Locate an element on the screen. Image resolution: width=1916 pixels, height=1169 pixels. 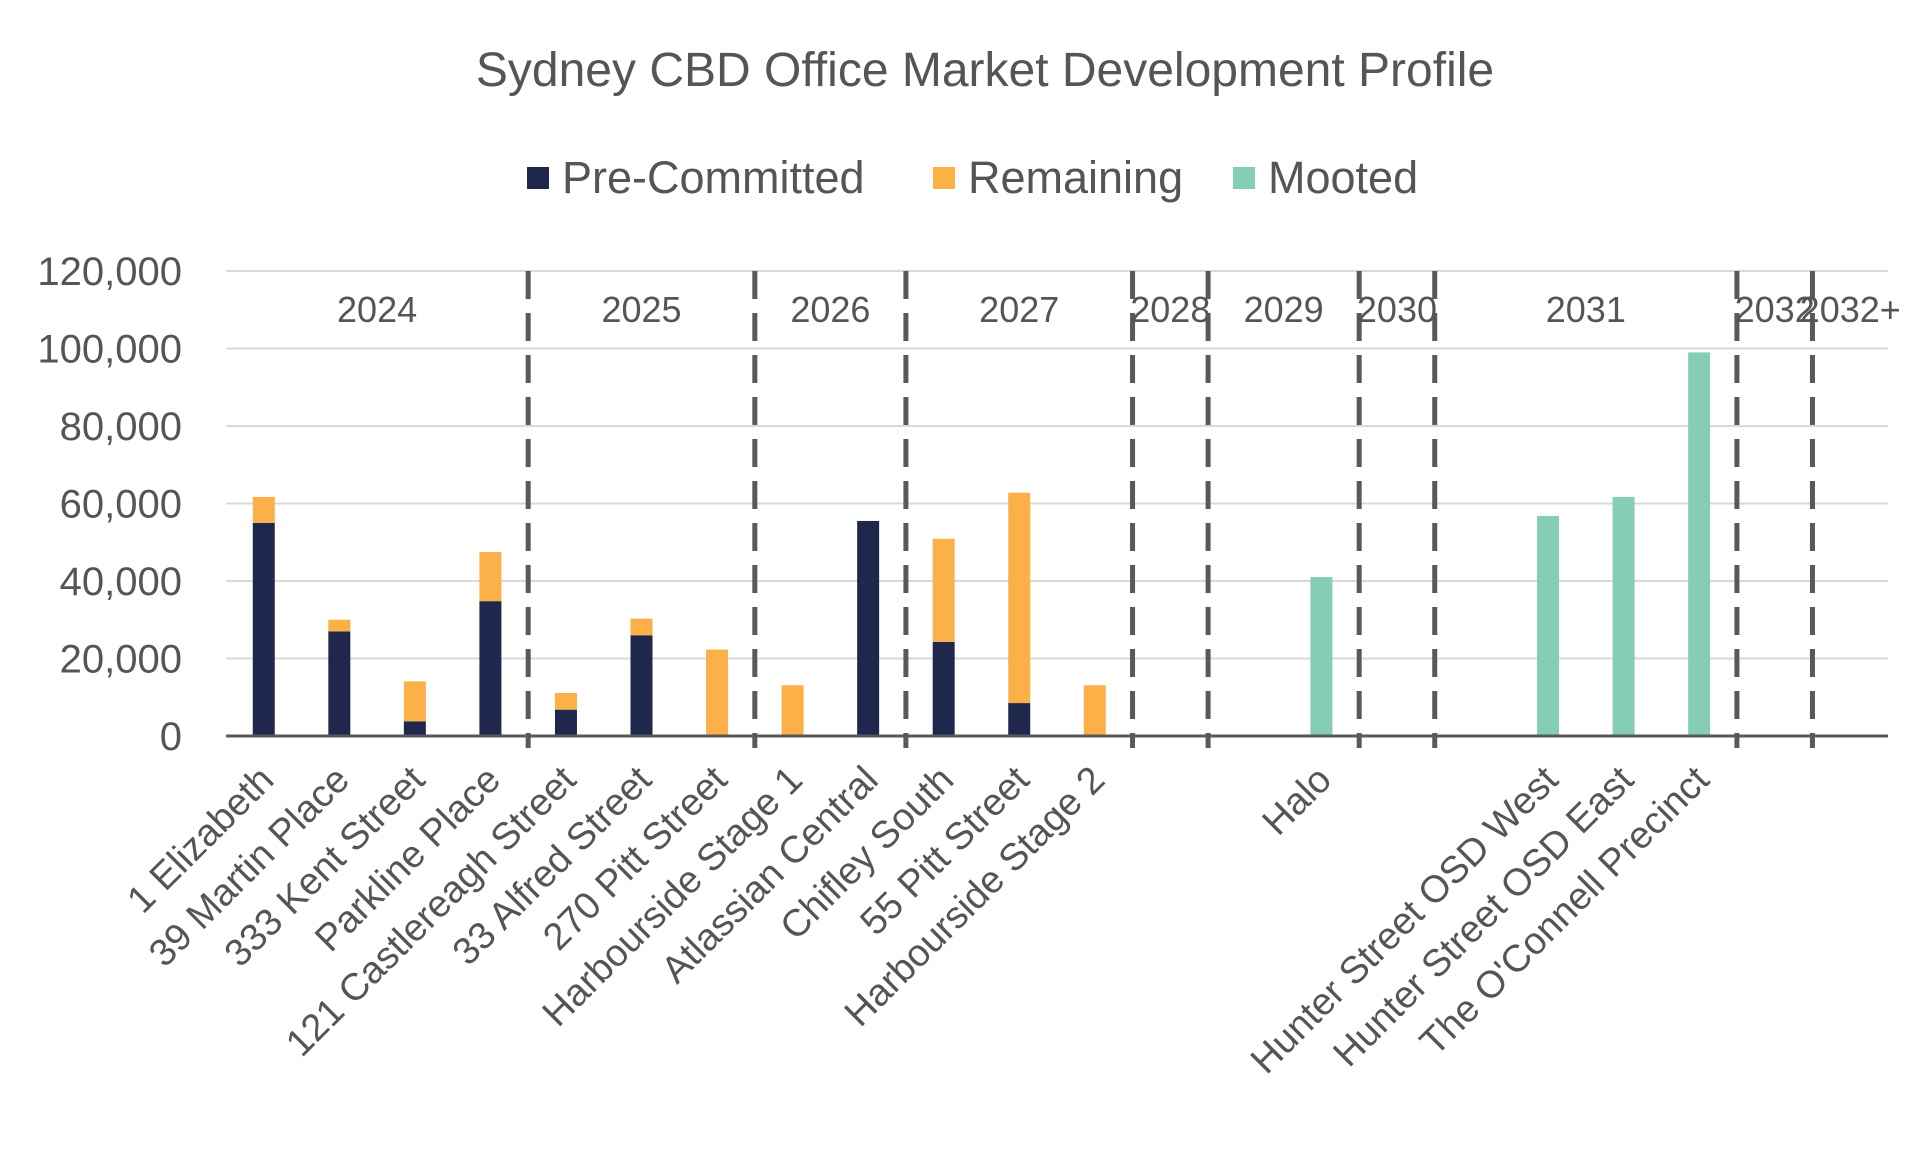
y-tick-label: 60,000 is located at coordinates (121, 505).